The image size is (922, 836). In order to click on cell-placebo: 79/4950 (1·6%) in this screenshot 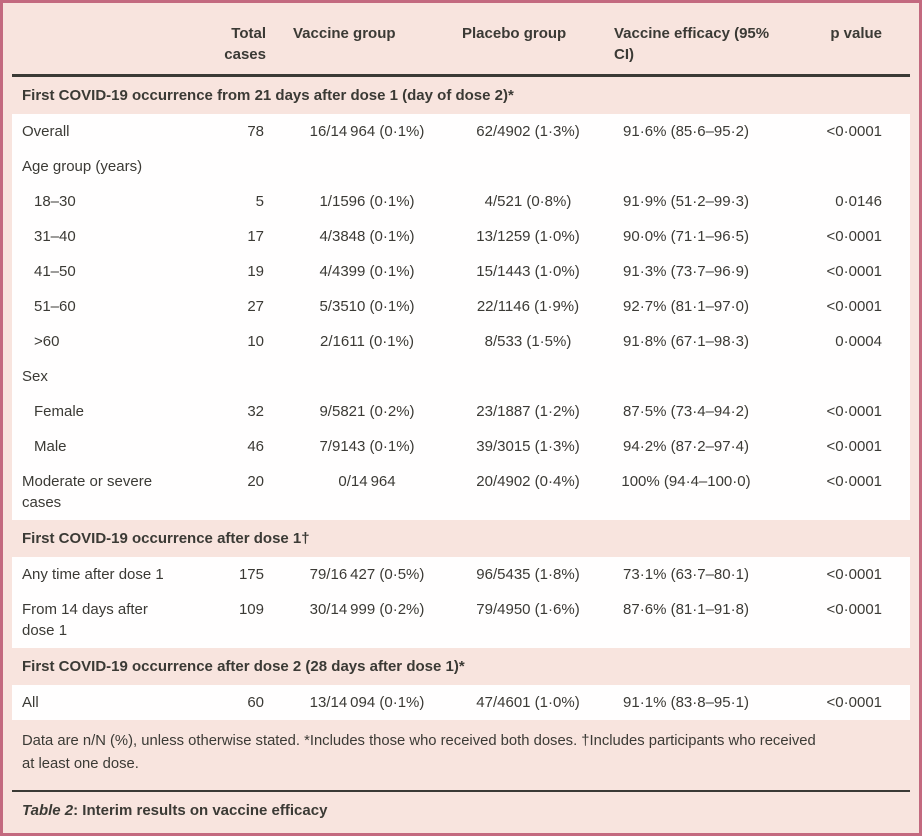, I will do `click(528, 620)`.